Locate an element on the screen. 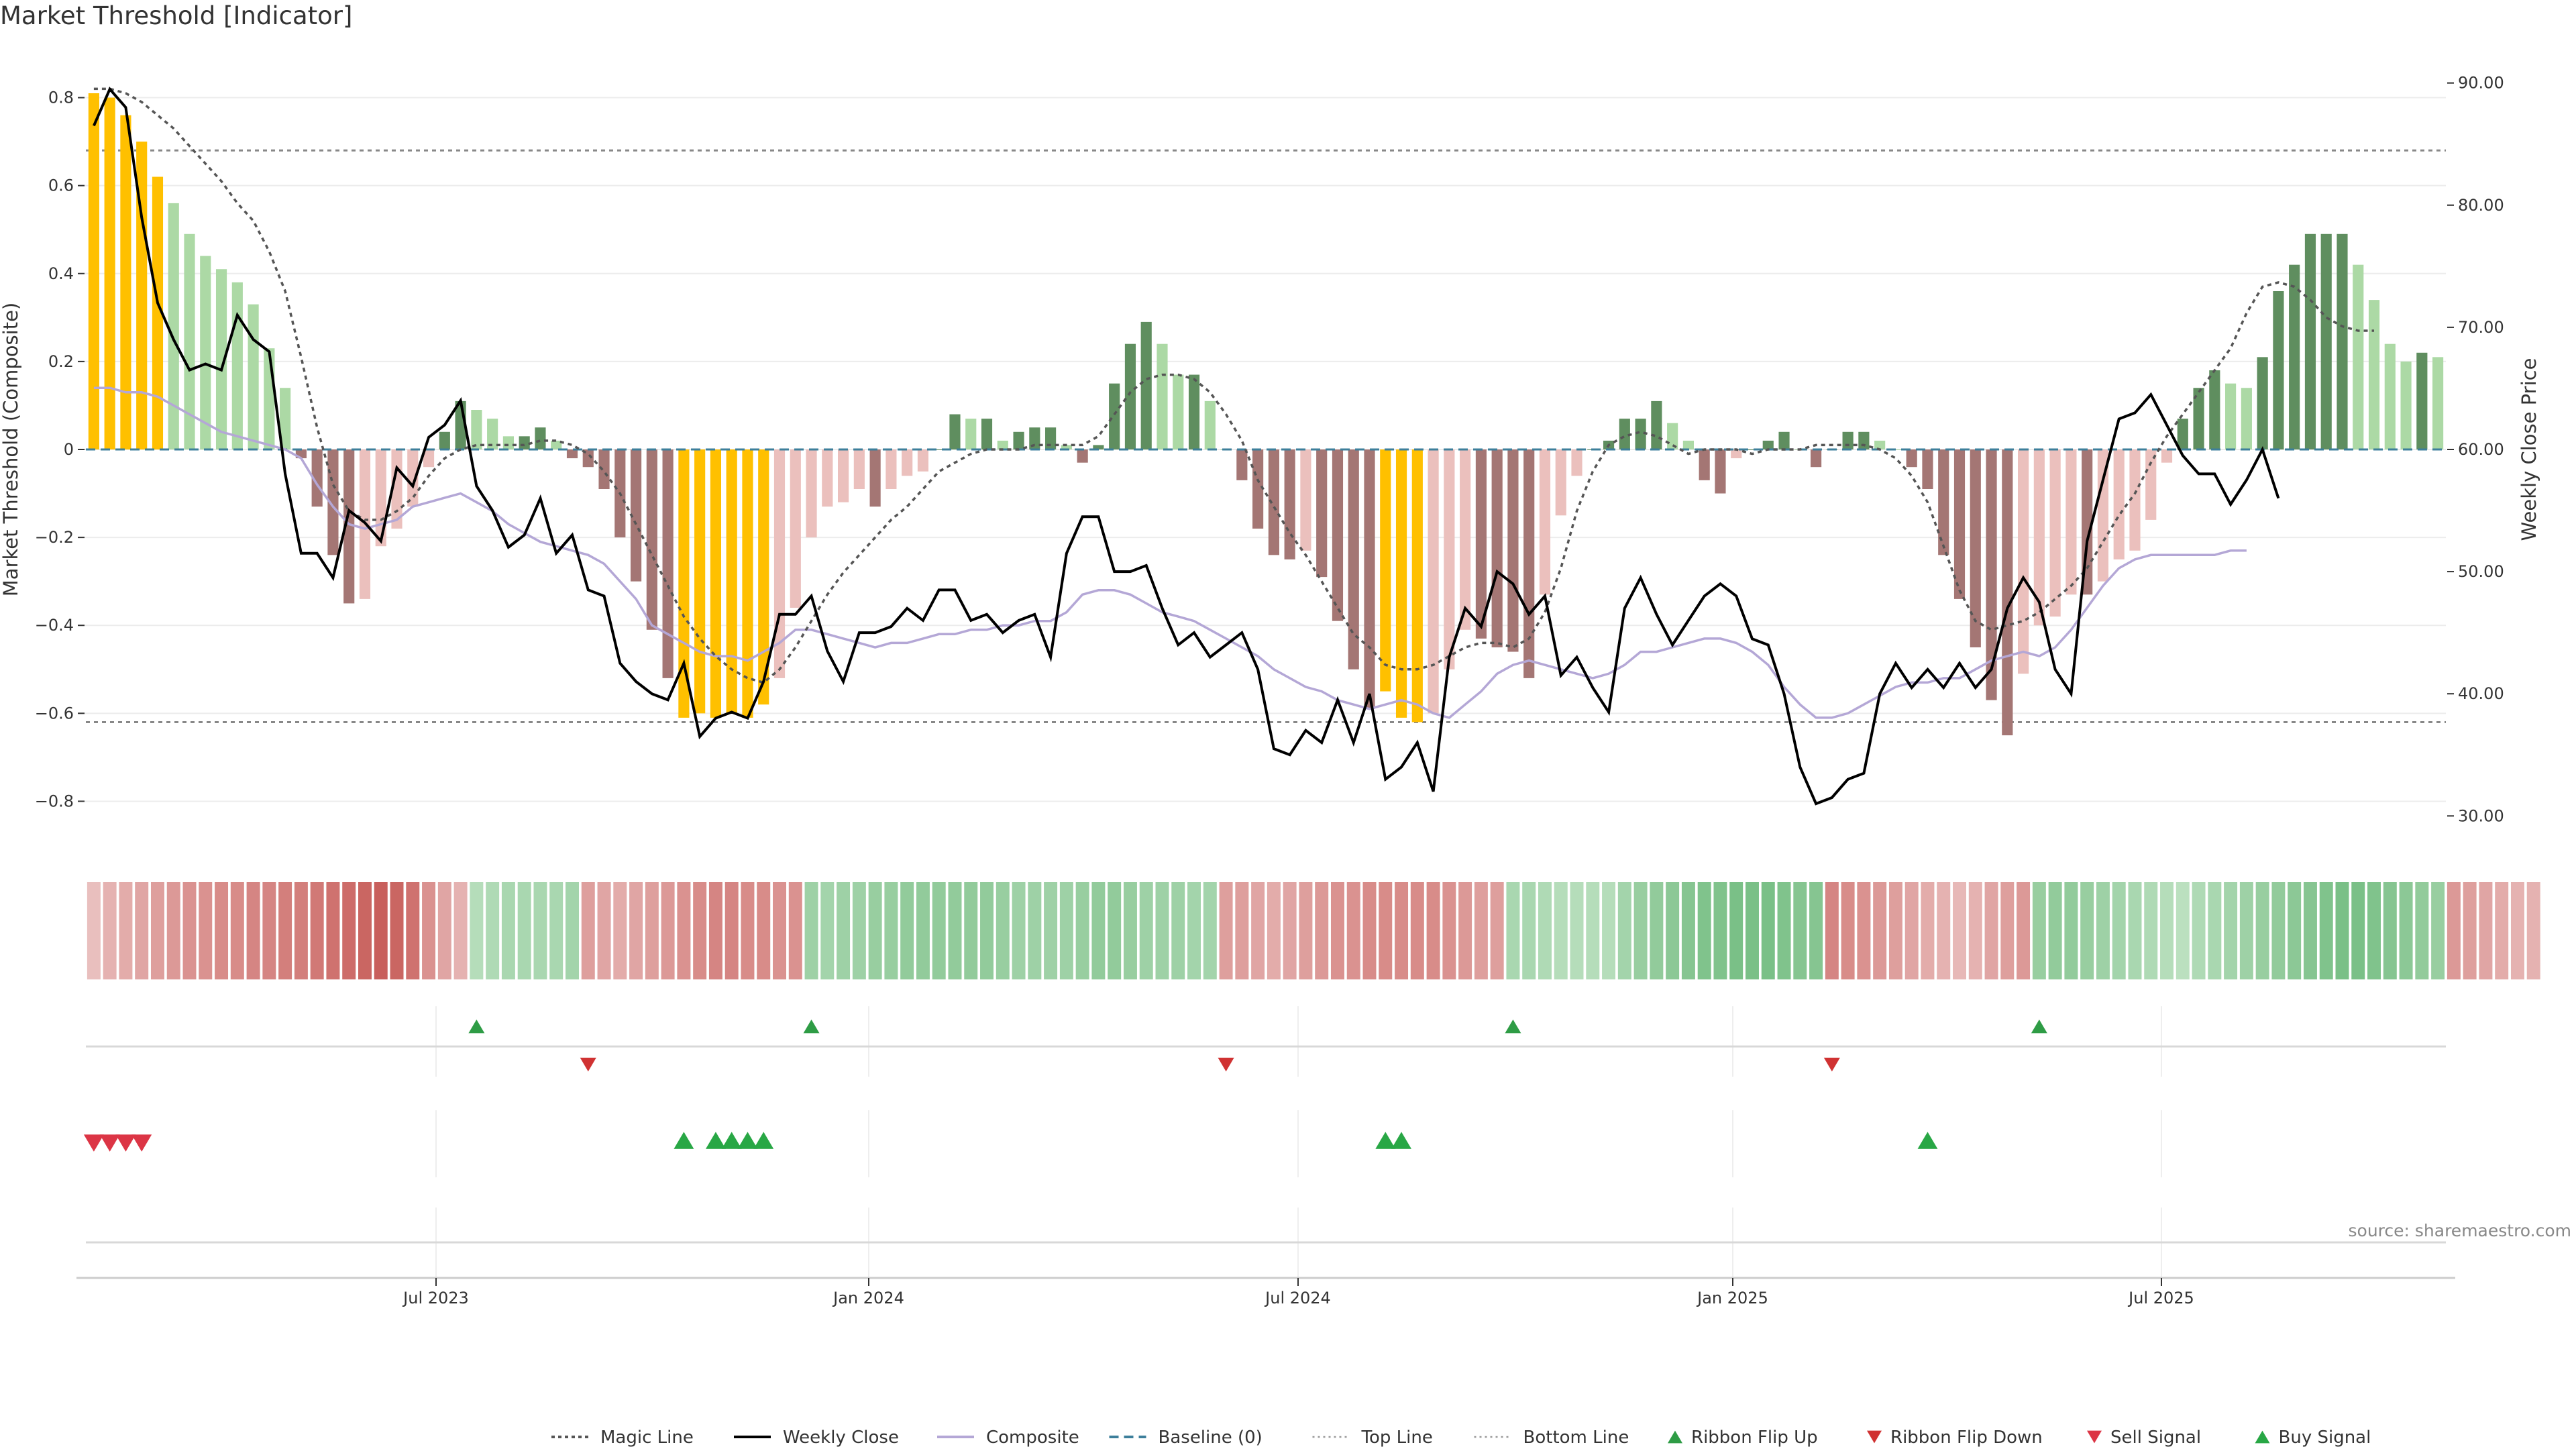 This screenshot has width=2576, height=1449. y-tick-label: 0.2 is located at coordinates (61, 361).